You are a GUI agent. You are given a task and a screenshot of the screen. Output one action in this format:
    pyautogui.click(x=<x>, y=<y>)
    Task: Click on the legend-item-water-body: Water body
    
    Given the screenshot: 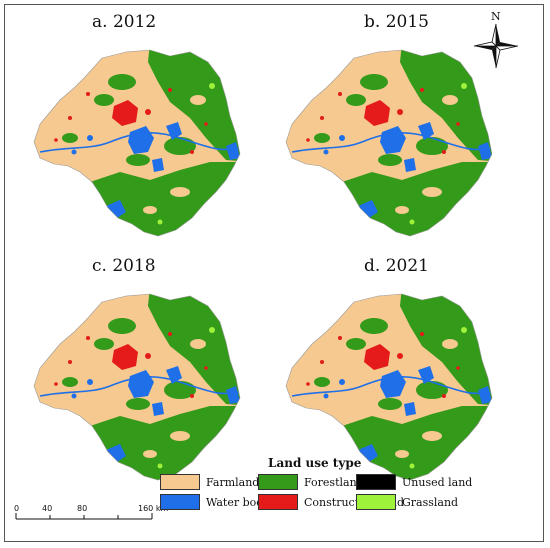 What is the action you would take?
    pyautogui.click(x=215, y=502)
    